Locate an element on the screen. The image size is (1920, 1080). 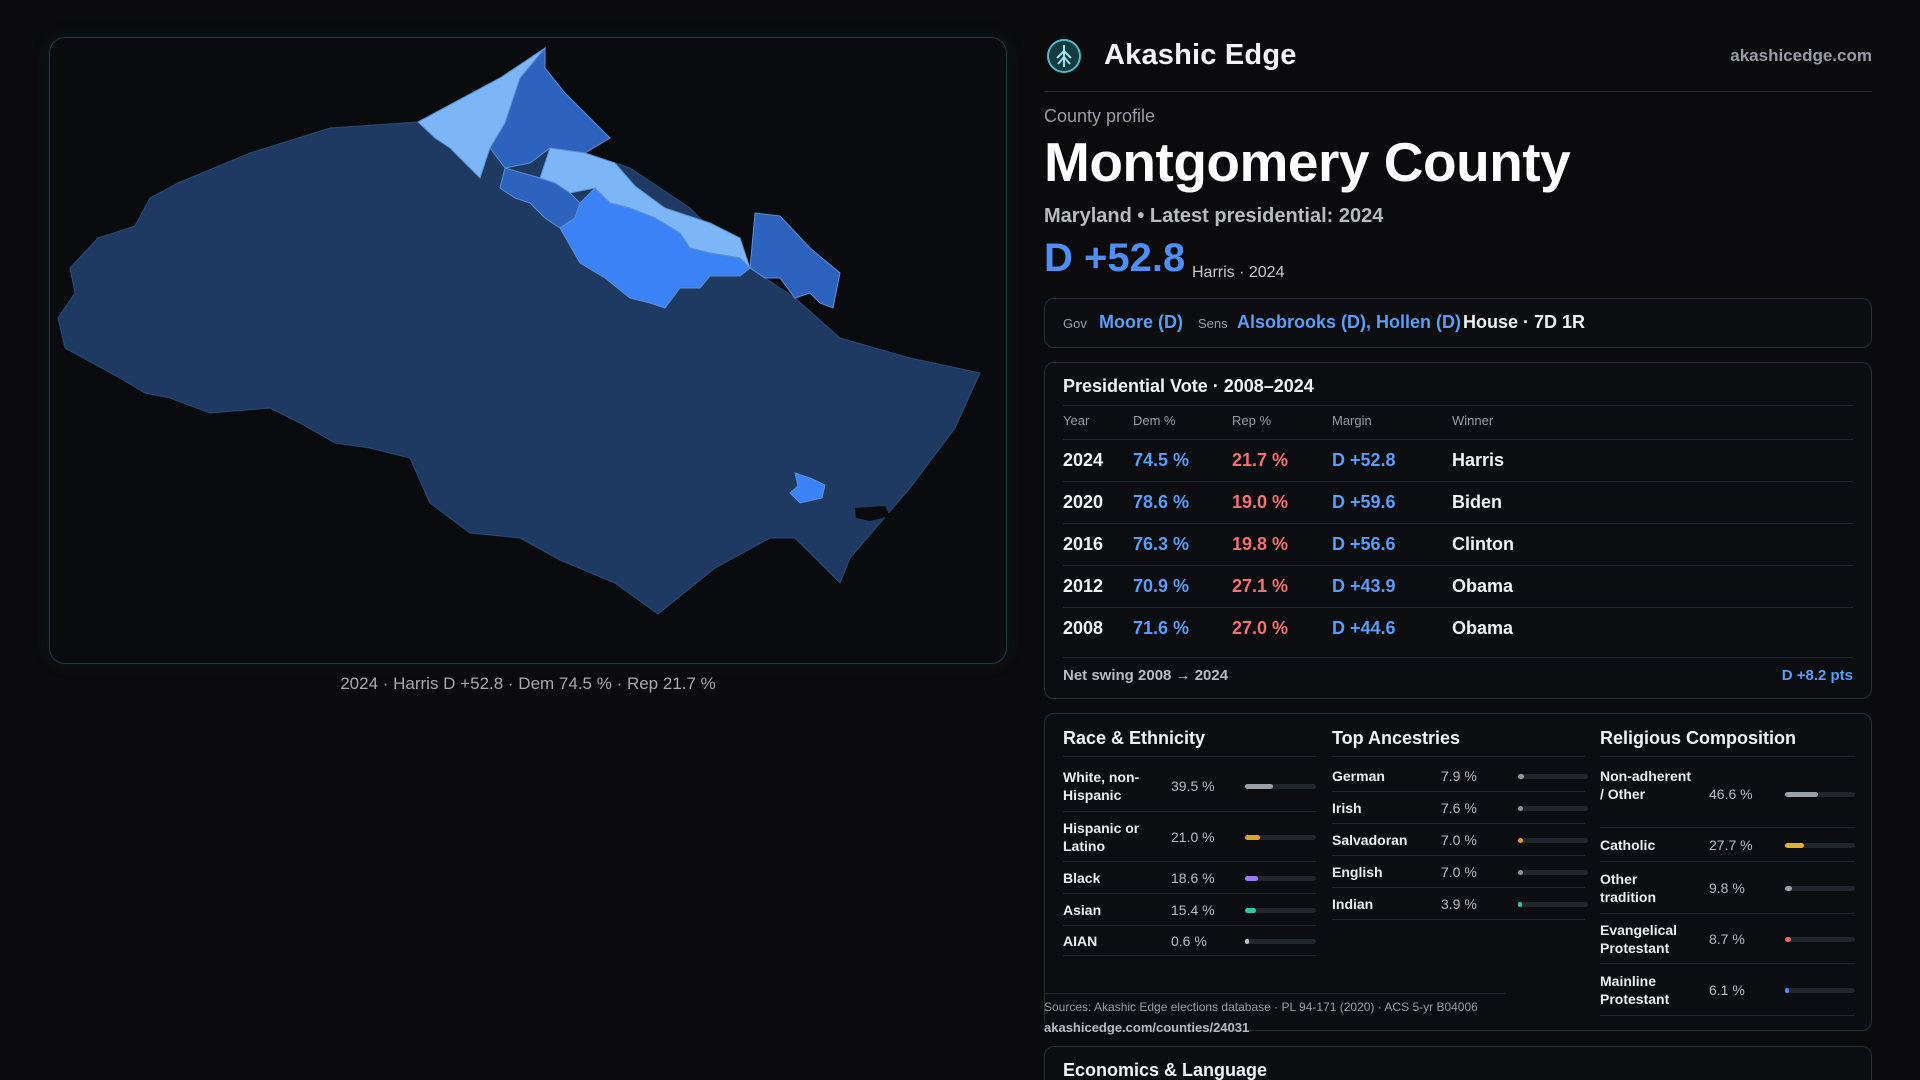
race-label: Hispanic or Latino is located at coordinates (1101, 837).